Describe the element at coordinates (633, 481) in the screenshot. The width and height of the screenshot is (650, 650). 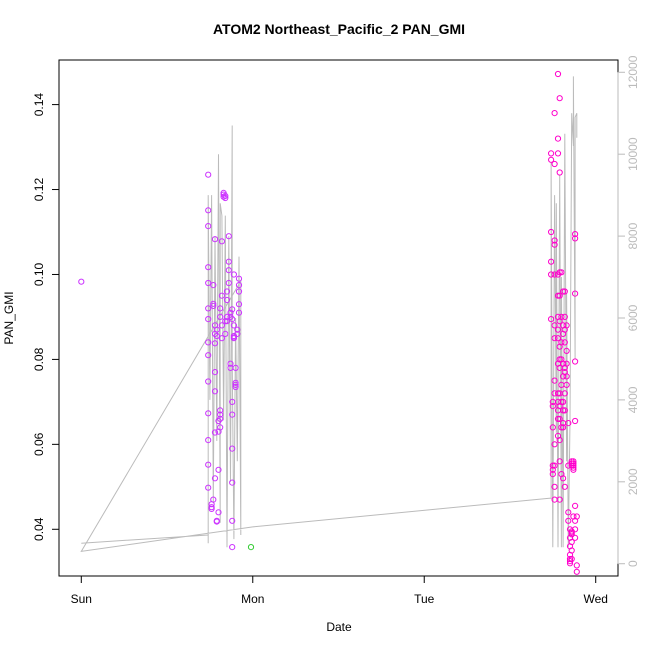
I see `y2-tick-label: 2000` at that location.